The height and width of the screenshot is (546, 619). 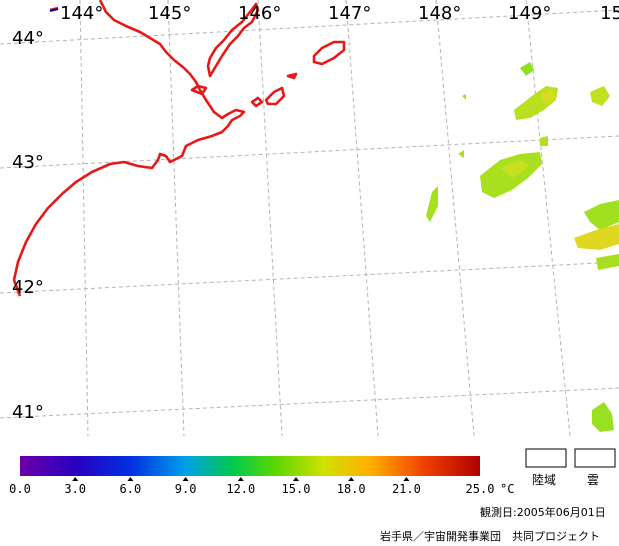 I want to click on lat-label: 44°, so click(x=28, y=38).